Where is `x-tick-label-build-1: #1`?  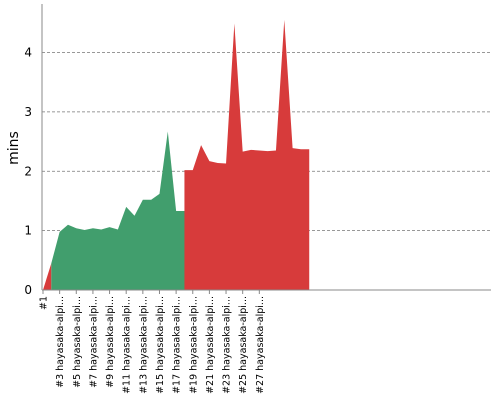
x-tick-label-build-1: #1 is located at coordinates (44, 303).